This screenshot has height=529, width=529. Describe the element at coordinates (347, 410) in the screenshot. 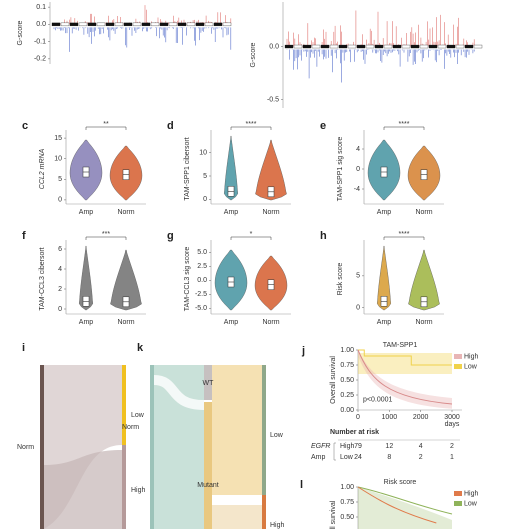

I see `tick-label: 0.00` at that location.